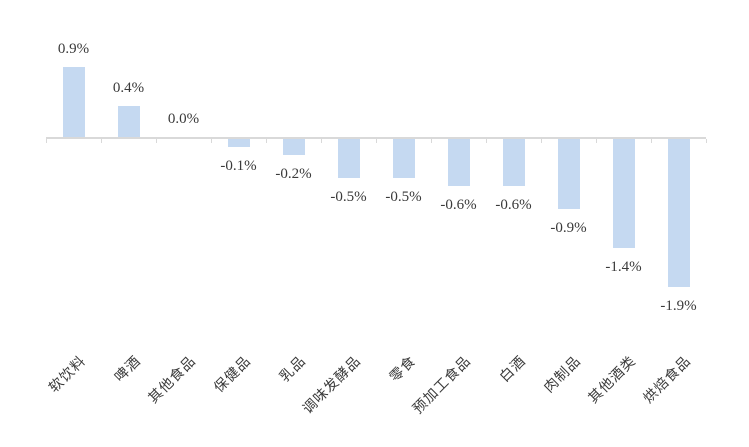 This screenshot has width=749, height=447. I want to click on category-label: 啤酒, so click(127, 368).